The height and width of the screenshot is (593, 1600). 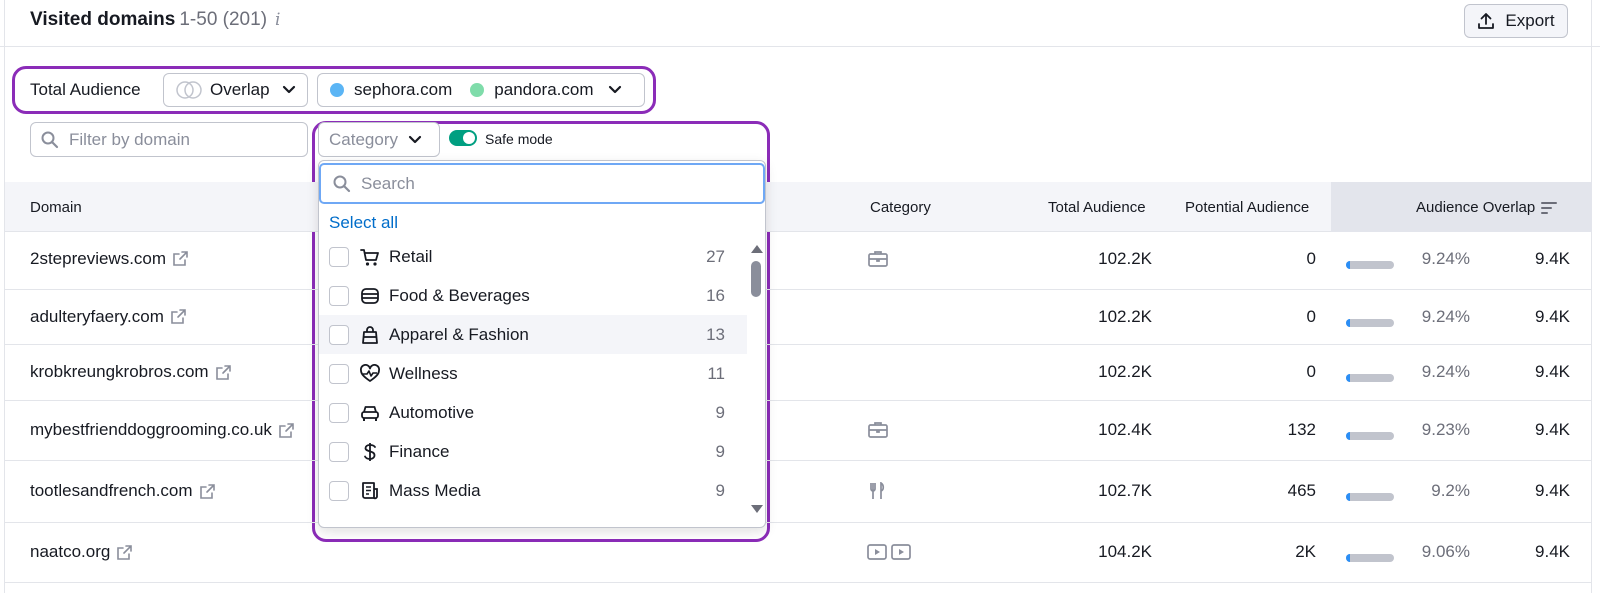 I want to click on export-button: Export, so click(x=1516, y=21).